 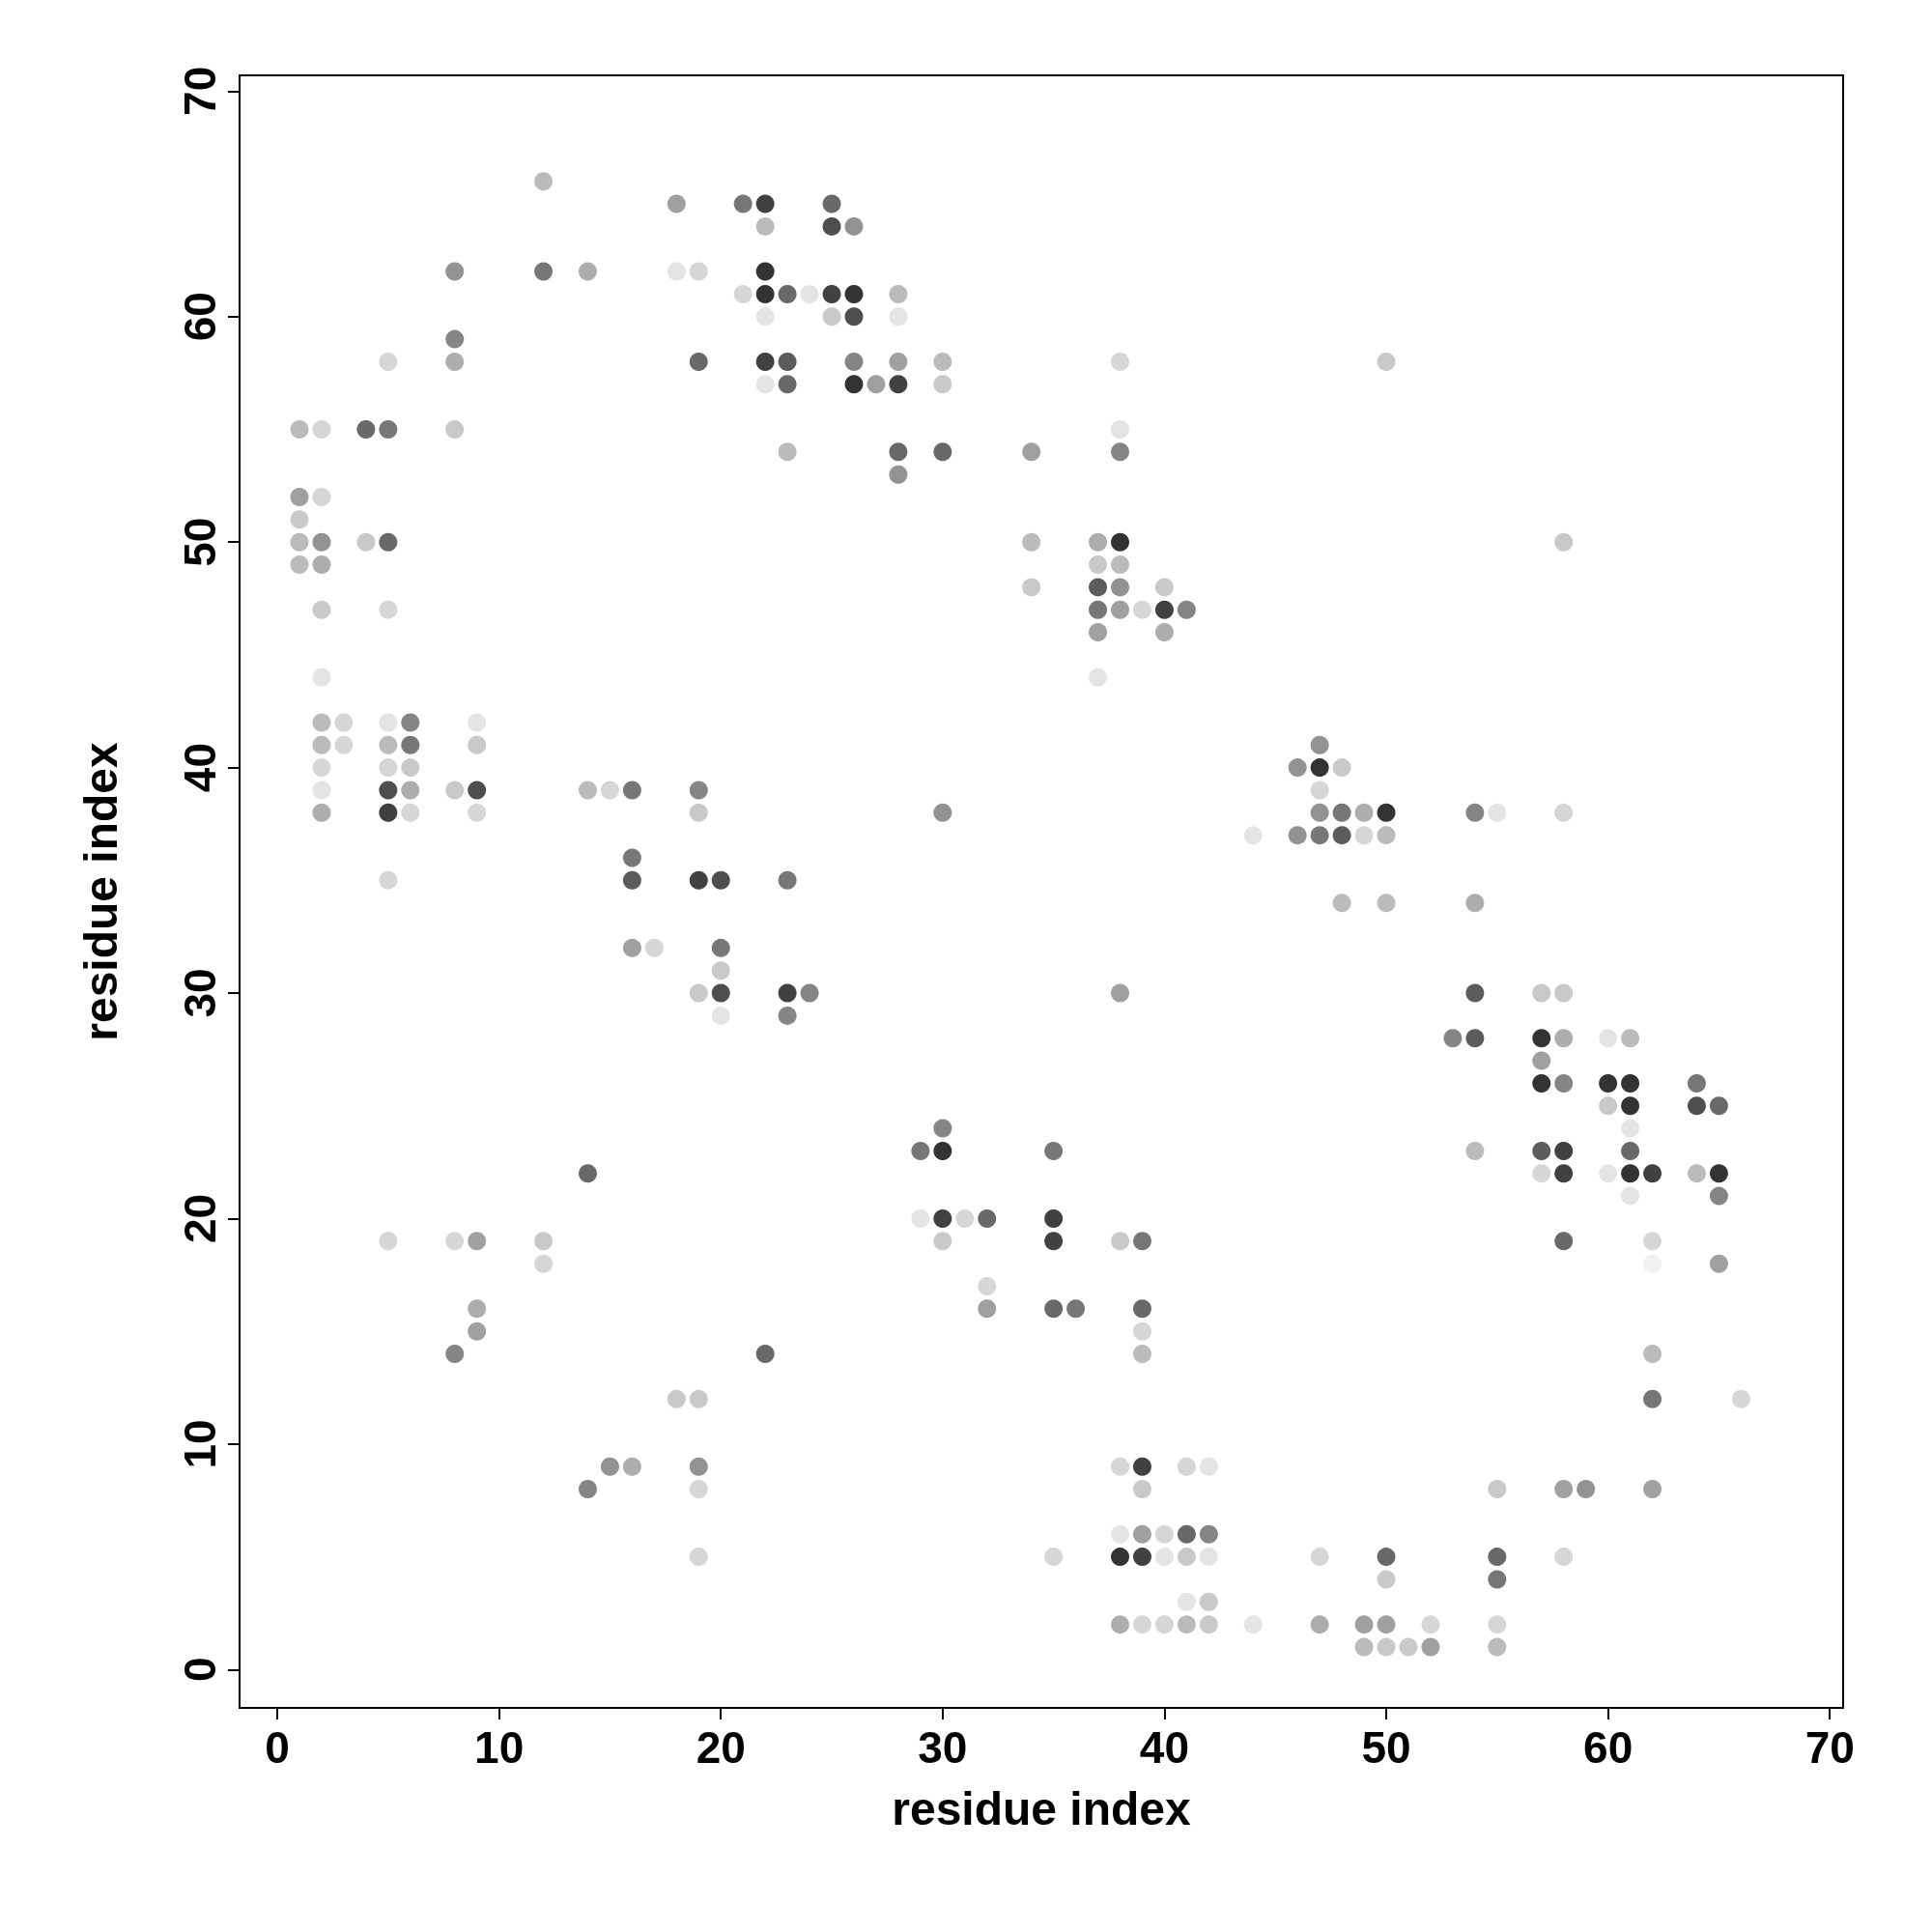 What do you see at coordinates (200, 1670) in the screenshot?
I see `y-tick-label: 0` at bounding box center [200, 1670].